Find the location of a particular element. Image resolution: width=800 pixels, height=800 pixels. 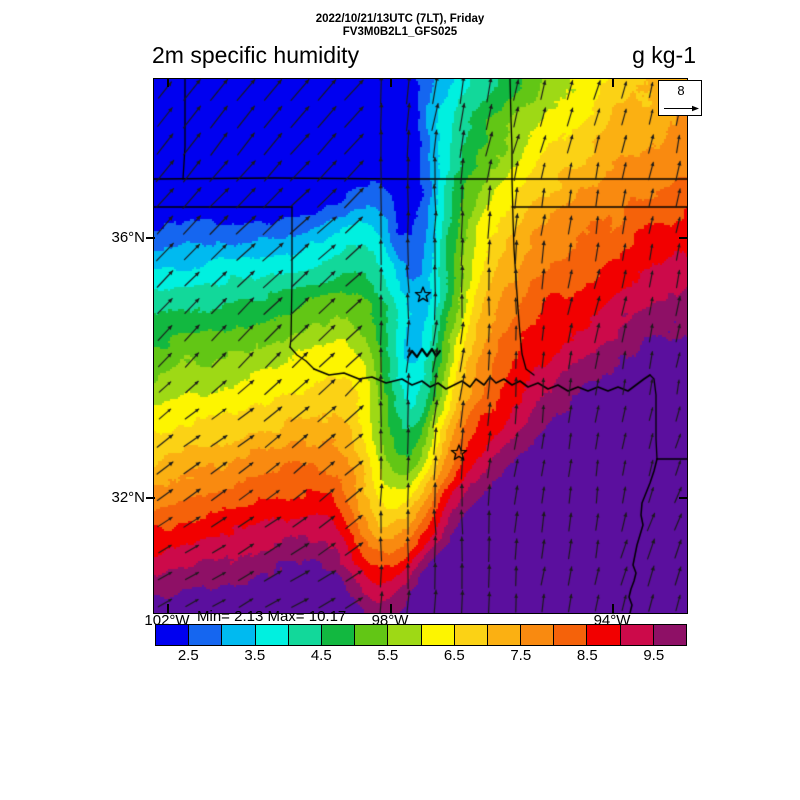

units-label: g kg-1 is located at coordinates (664, 55).